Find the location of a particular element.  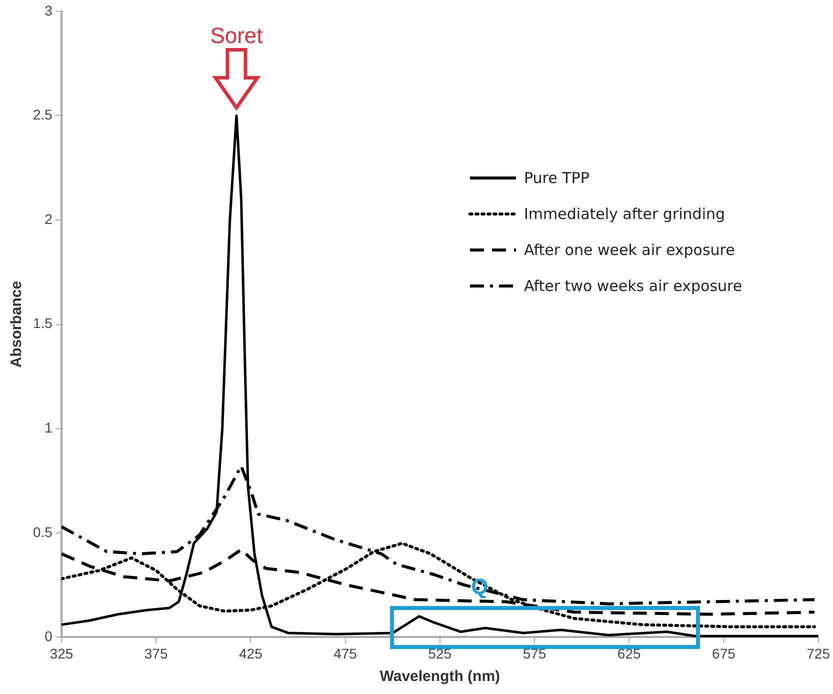

y-tick-label: 2.5 is located at coordinates (42, 114).